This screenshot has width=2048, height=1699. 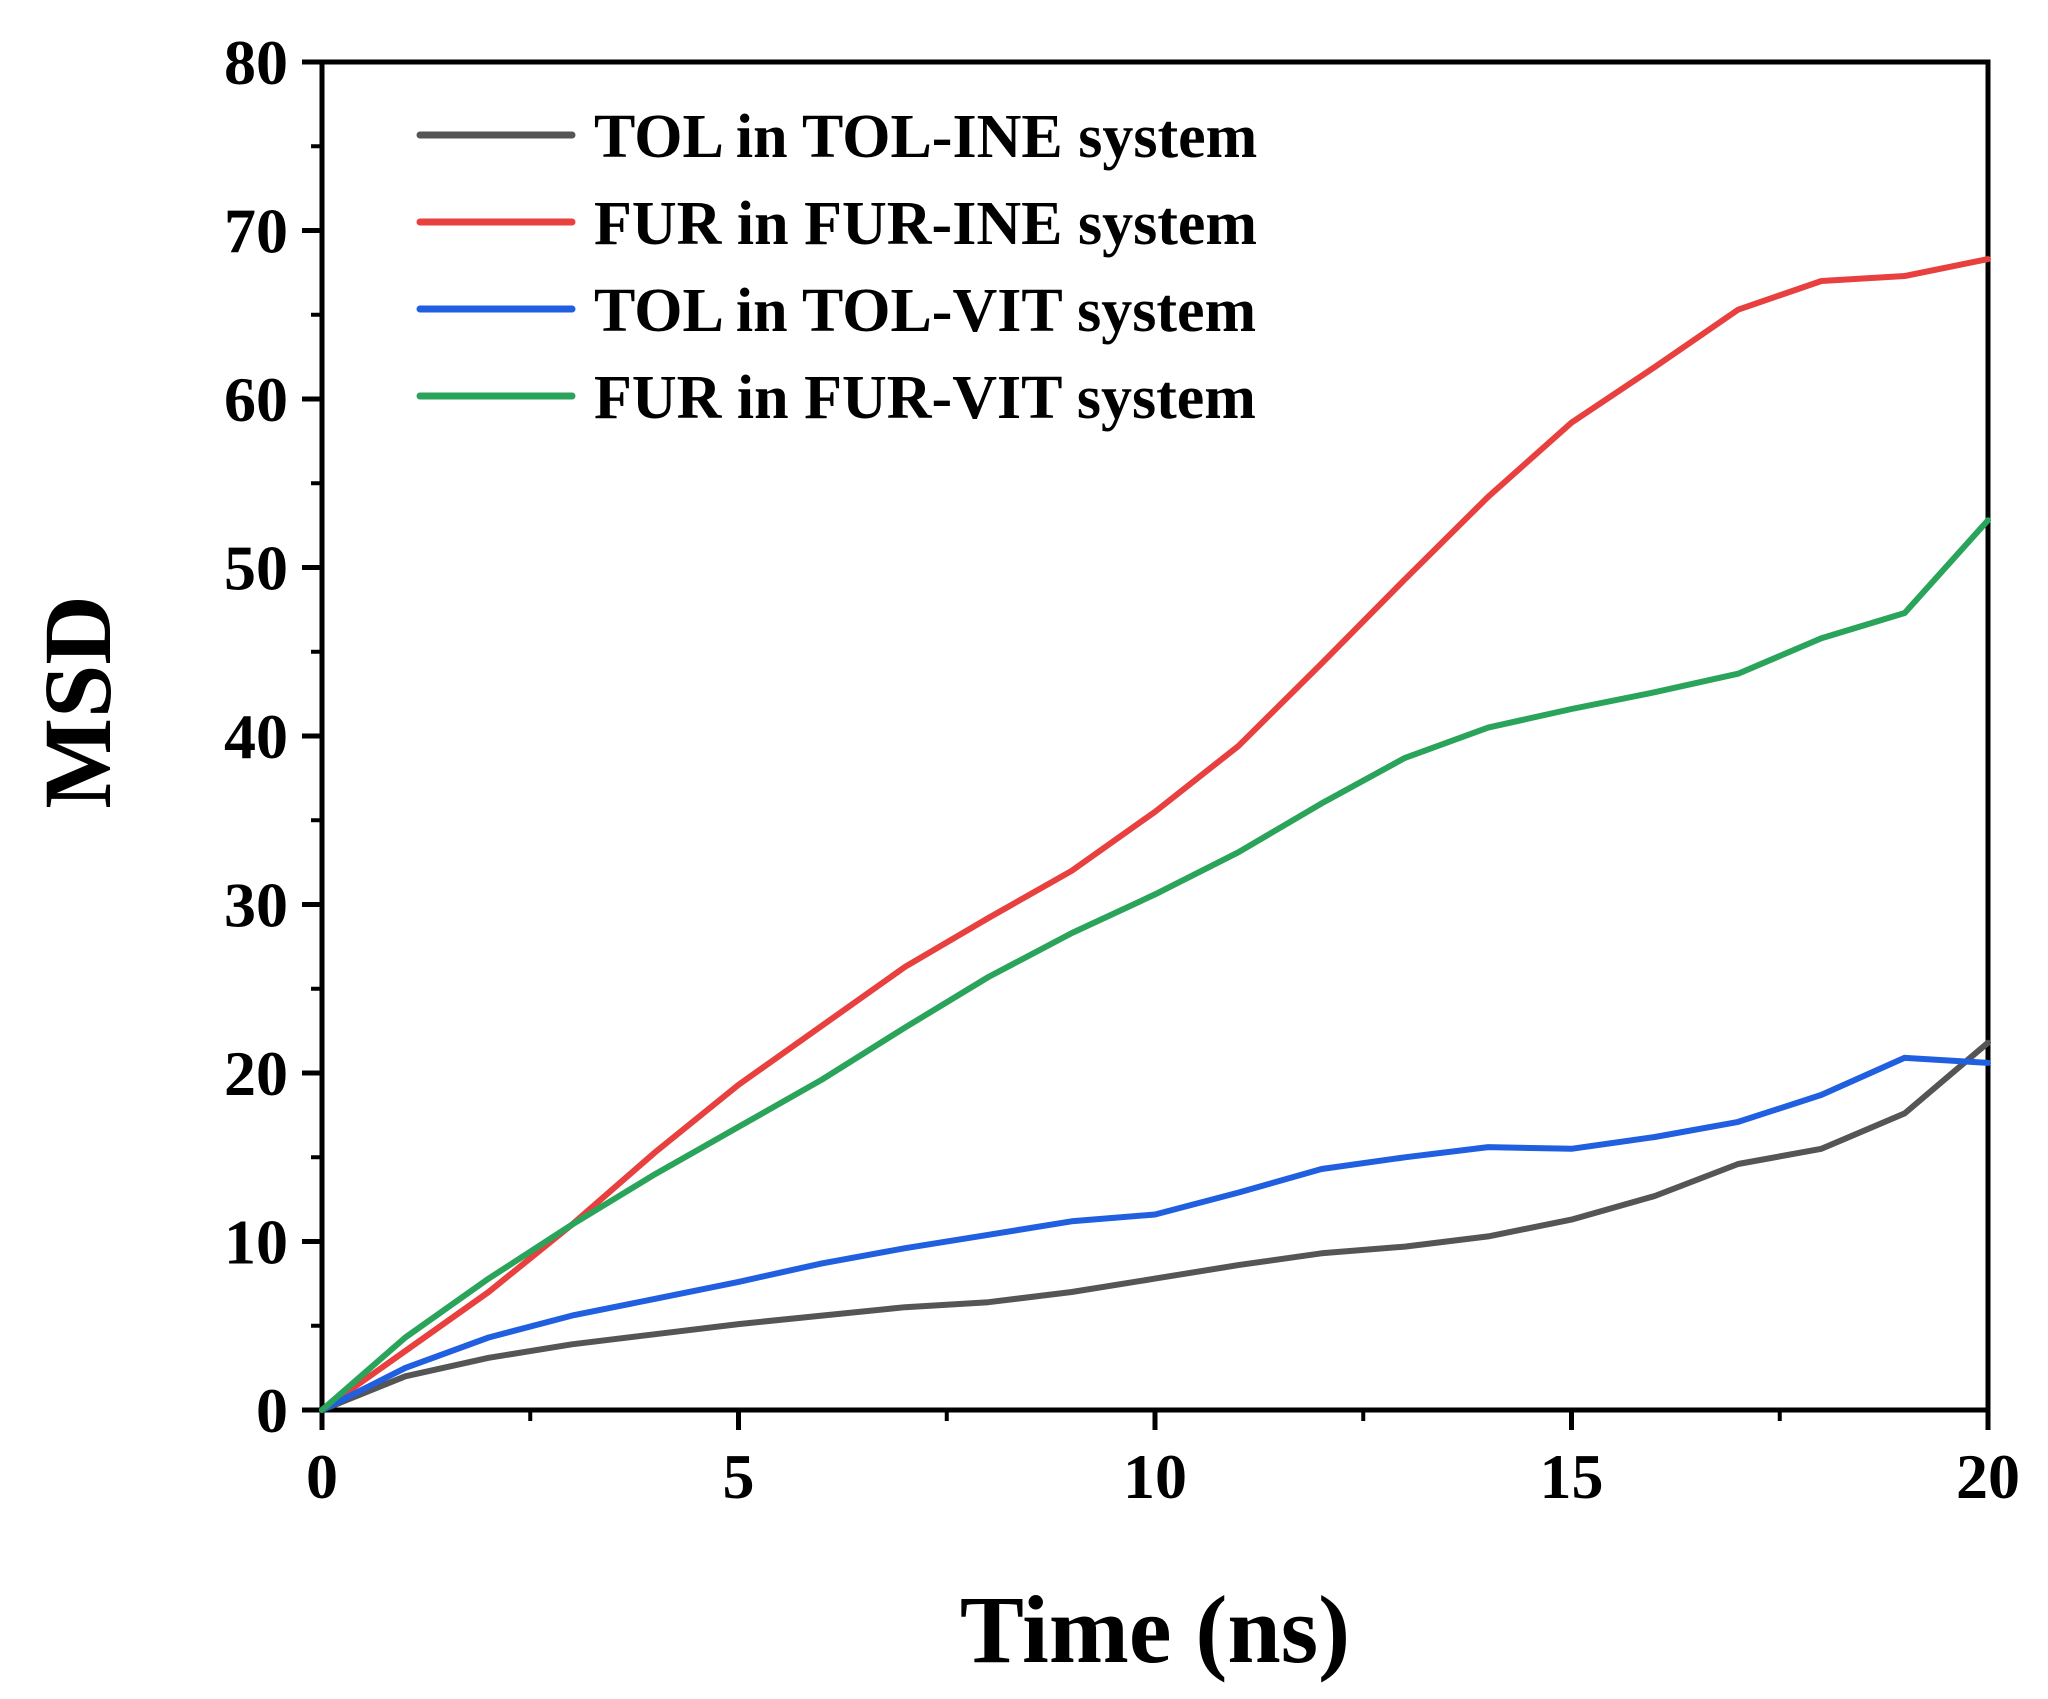 What do you see at coordinates (77, 701) in the screenshot?
I see `y-axis-title: MSD` at bounding box center [77, 701].